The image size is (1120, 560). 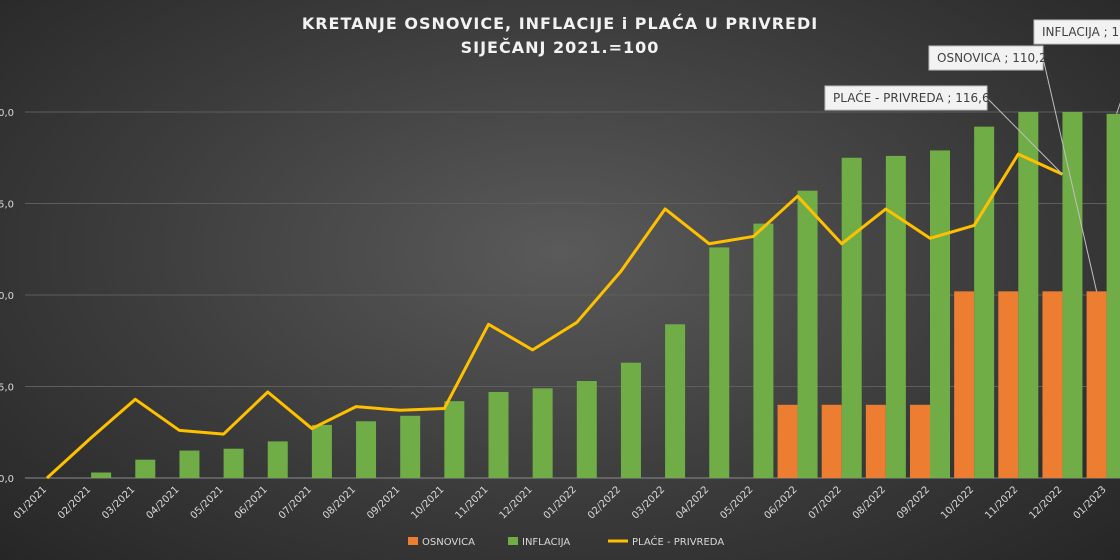 I want to click on x-tick-label: 12/2022, so click(x=1045, y=502).